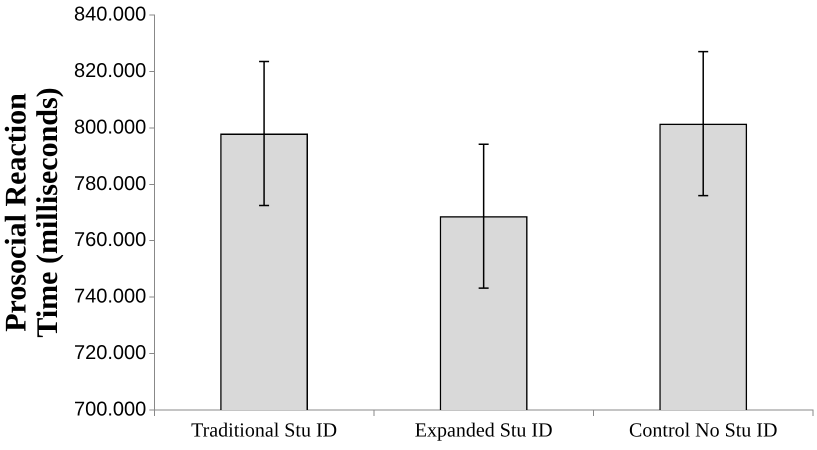  What do you see at coordinates (110, 297) in the screenshot?
I see `y-tick-label: 740.000` at bounding box center [110, 297].